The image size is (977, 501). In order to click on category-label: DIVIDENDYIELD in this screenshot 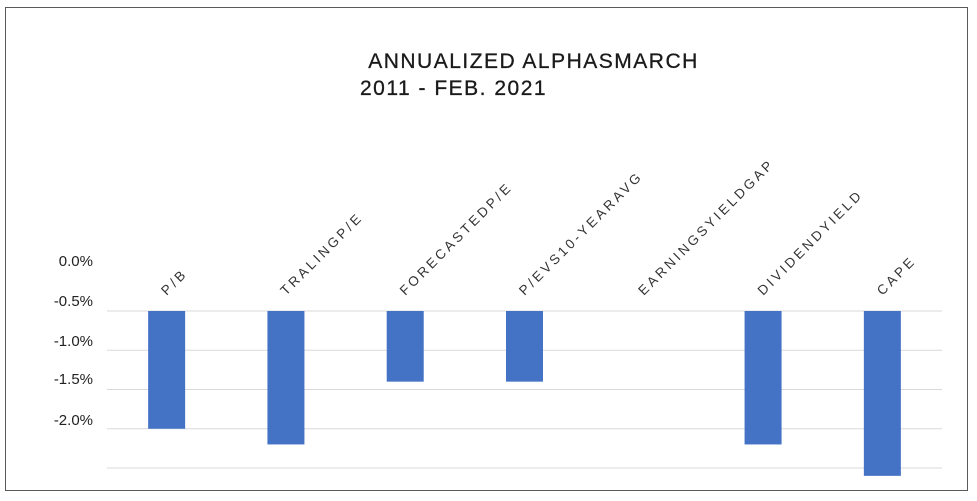, I will do `click(810, 242)`.